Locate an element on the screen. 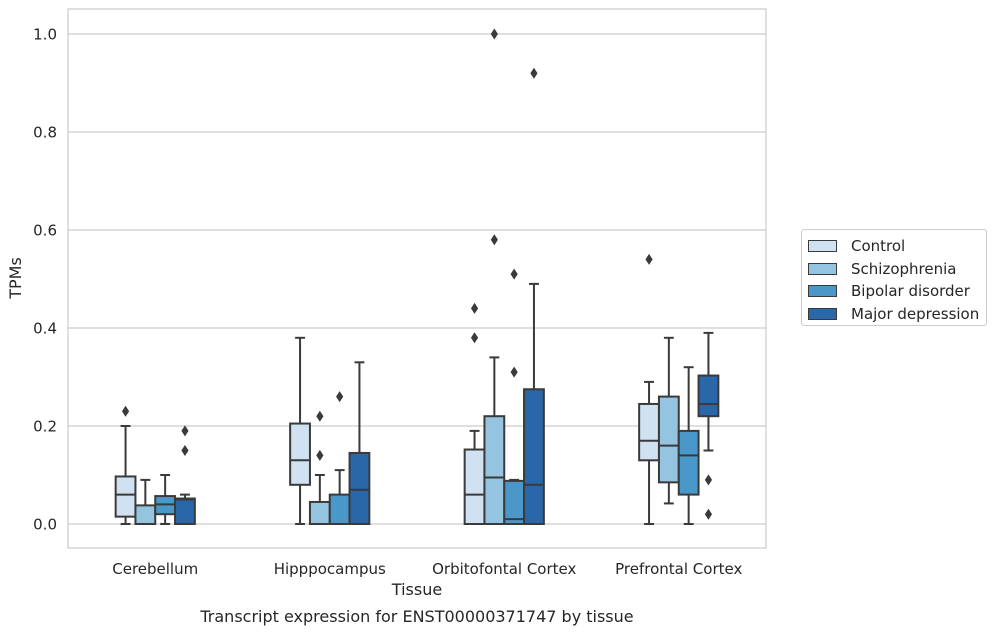 The image size is (997, 634). y-tick-label: 0.2 is located at coordinates (45, 427).